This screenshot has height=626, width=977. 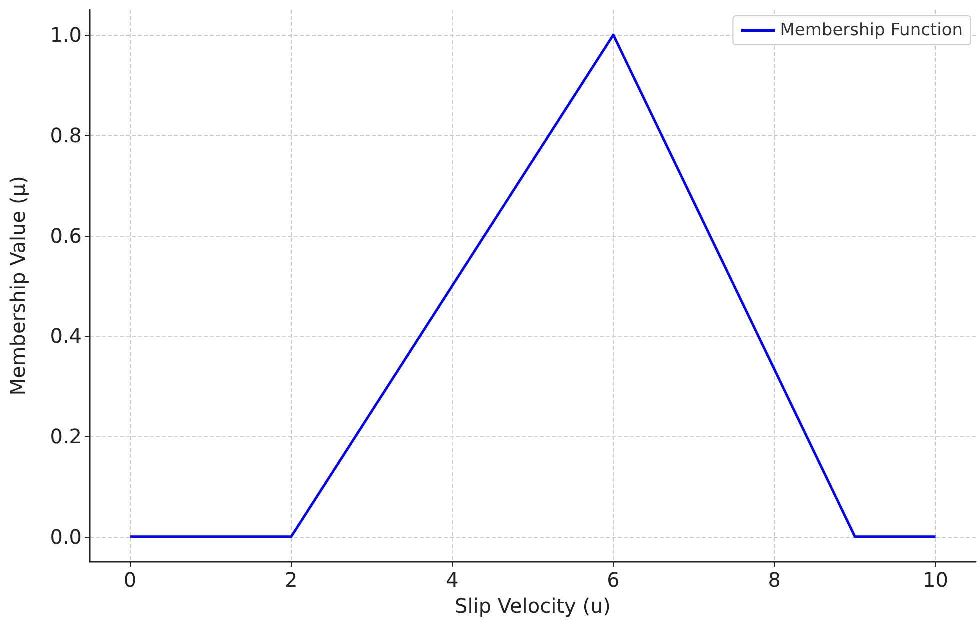 I want to click on y-axis-title: Membership Value (μ), so click(x=18, y=286).